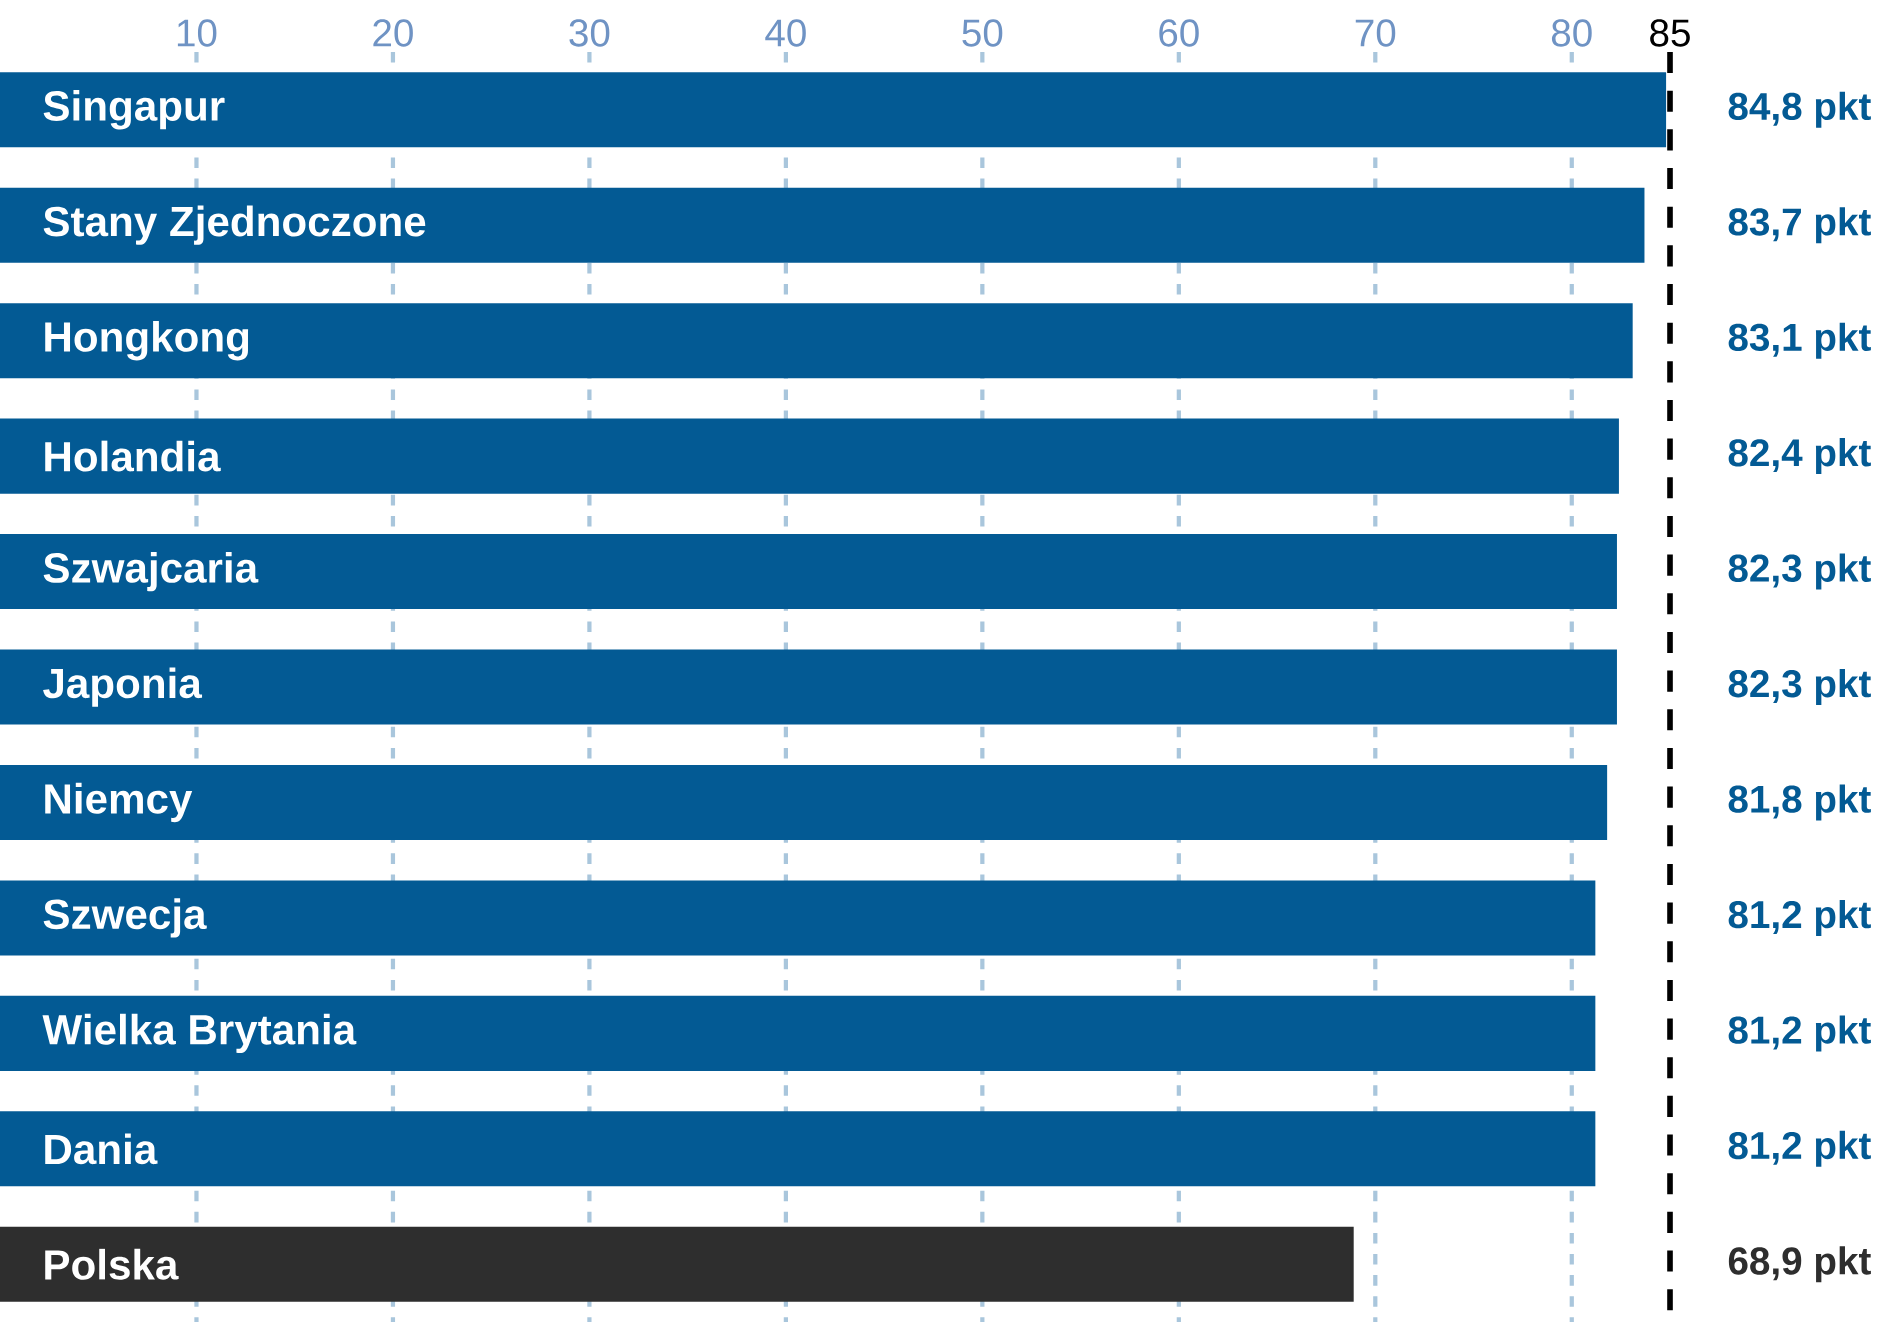 The width and height of the screenshot is (1877, 1327). I want to click on y-tick-label: Wielka Brytania, so click(199, 1033).